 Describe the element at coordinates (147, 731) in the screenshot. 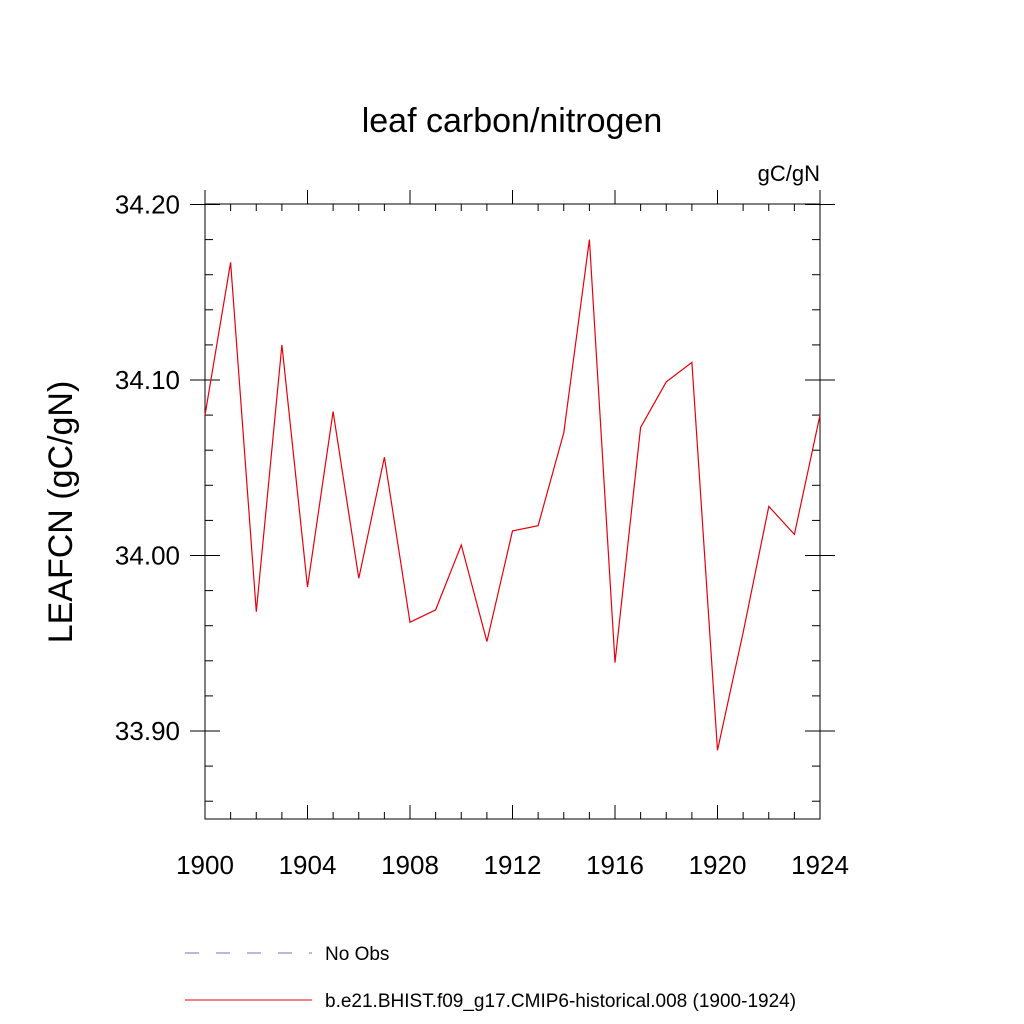

I see `y-tick-label: 33.90` at that location.